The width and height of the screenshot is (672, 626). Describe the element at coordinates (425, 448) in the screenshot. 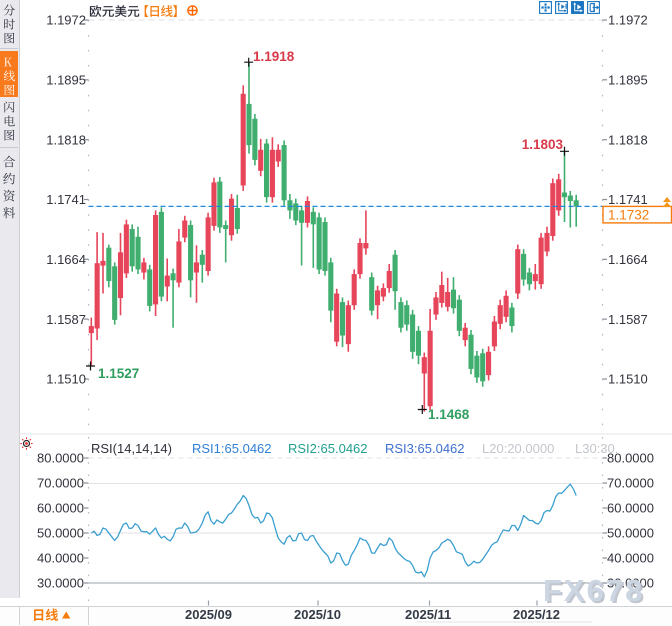

I see `svg-text: RSI3:65.0462` at that location.